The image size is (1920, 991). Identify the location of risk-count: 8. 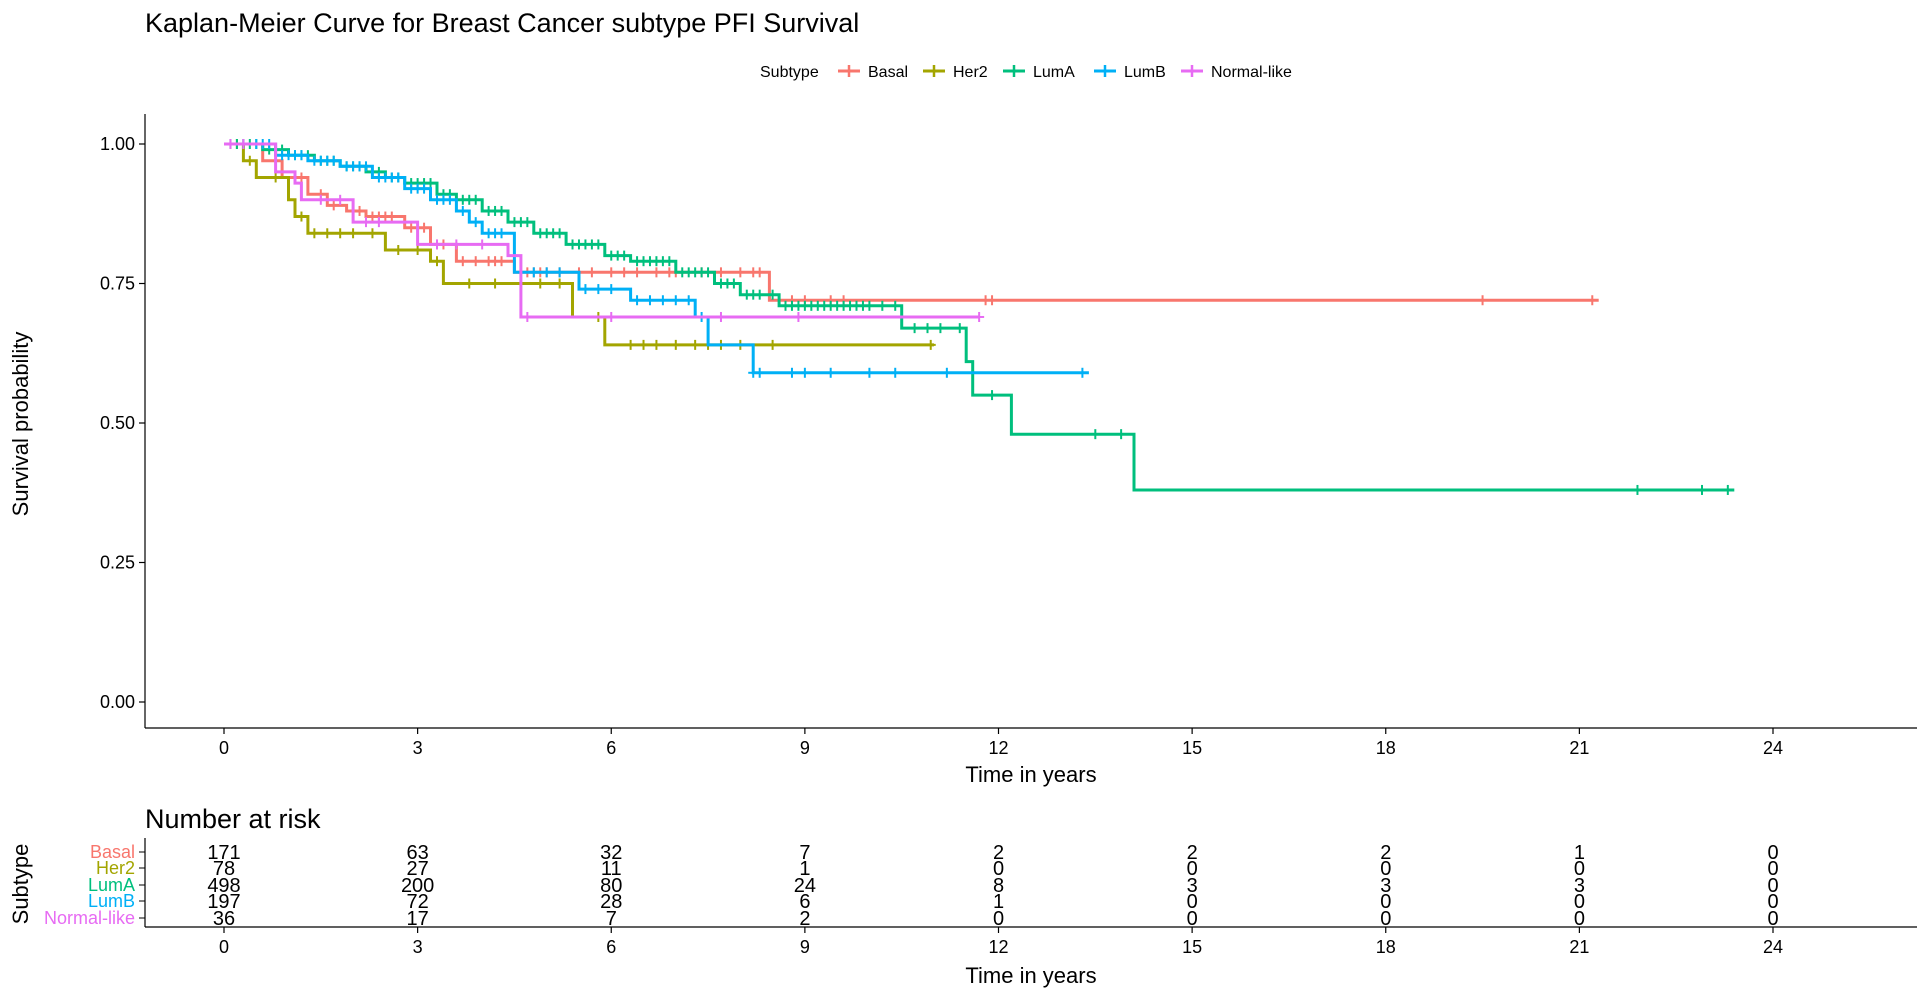
(998, 886).